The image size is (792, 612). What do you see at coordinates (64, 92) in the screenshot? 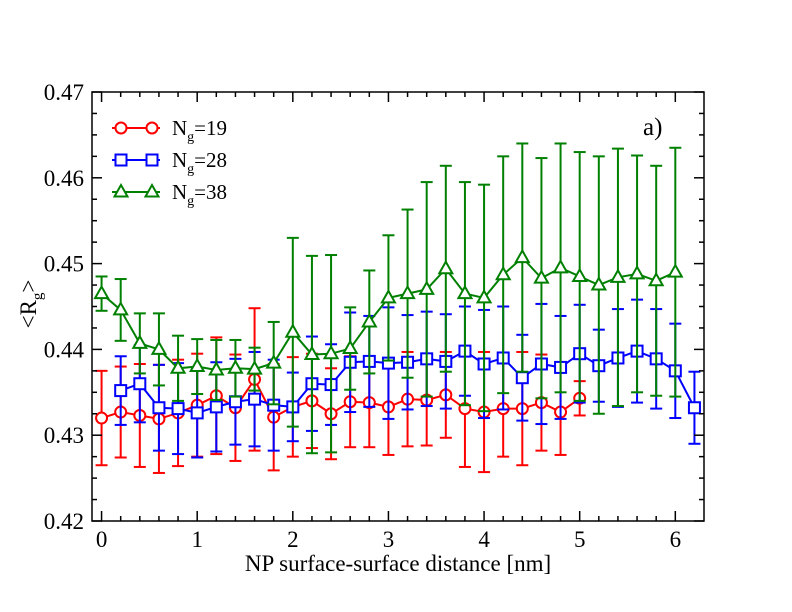
I see `y-tick-label: 0.47` at bounding box center [64, 92].